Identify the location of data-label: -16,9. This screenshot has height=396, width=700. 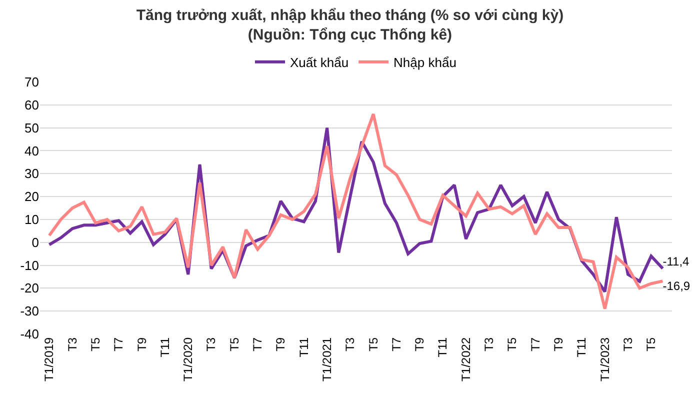
(676, 286).